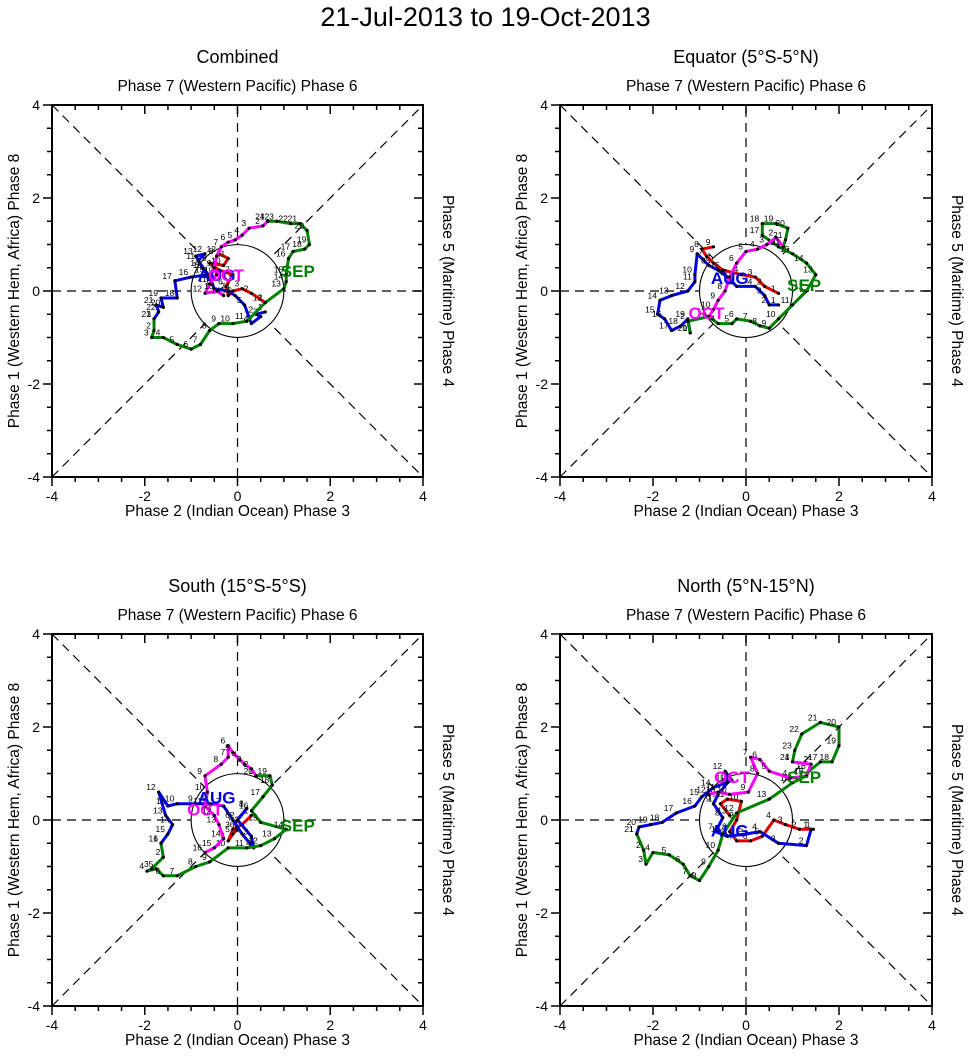 The height and width of the screenshot is (1058, 971). What do you see at coordinates (447, 820) in the screenshot?
I see `right-axis-label: Phase 5 (Maritime) Phase 4` at bounding box center [447, 820].